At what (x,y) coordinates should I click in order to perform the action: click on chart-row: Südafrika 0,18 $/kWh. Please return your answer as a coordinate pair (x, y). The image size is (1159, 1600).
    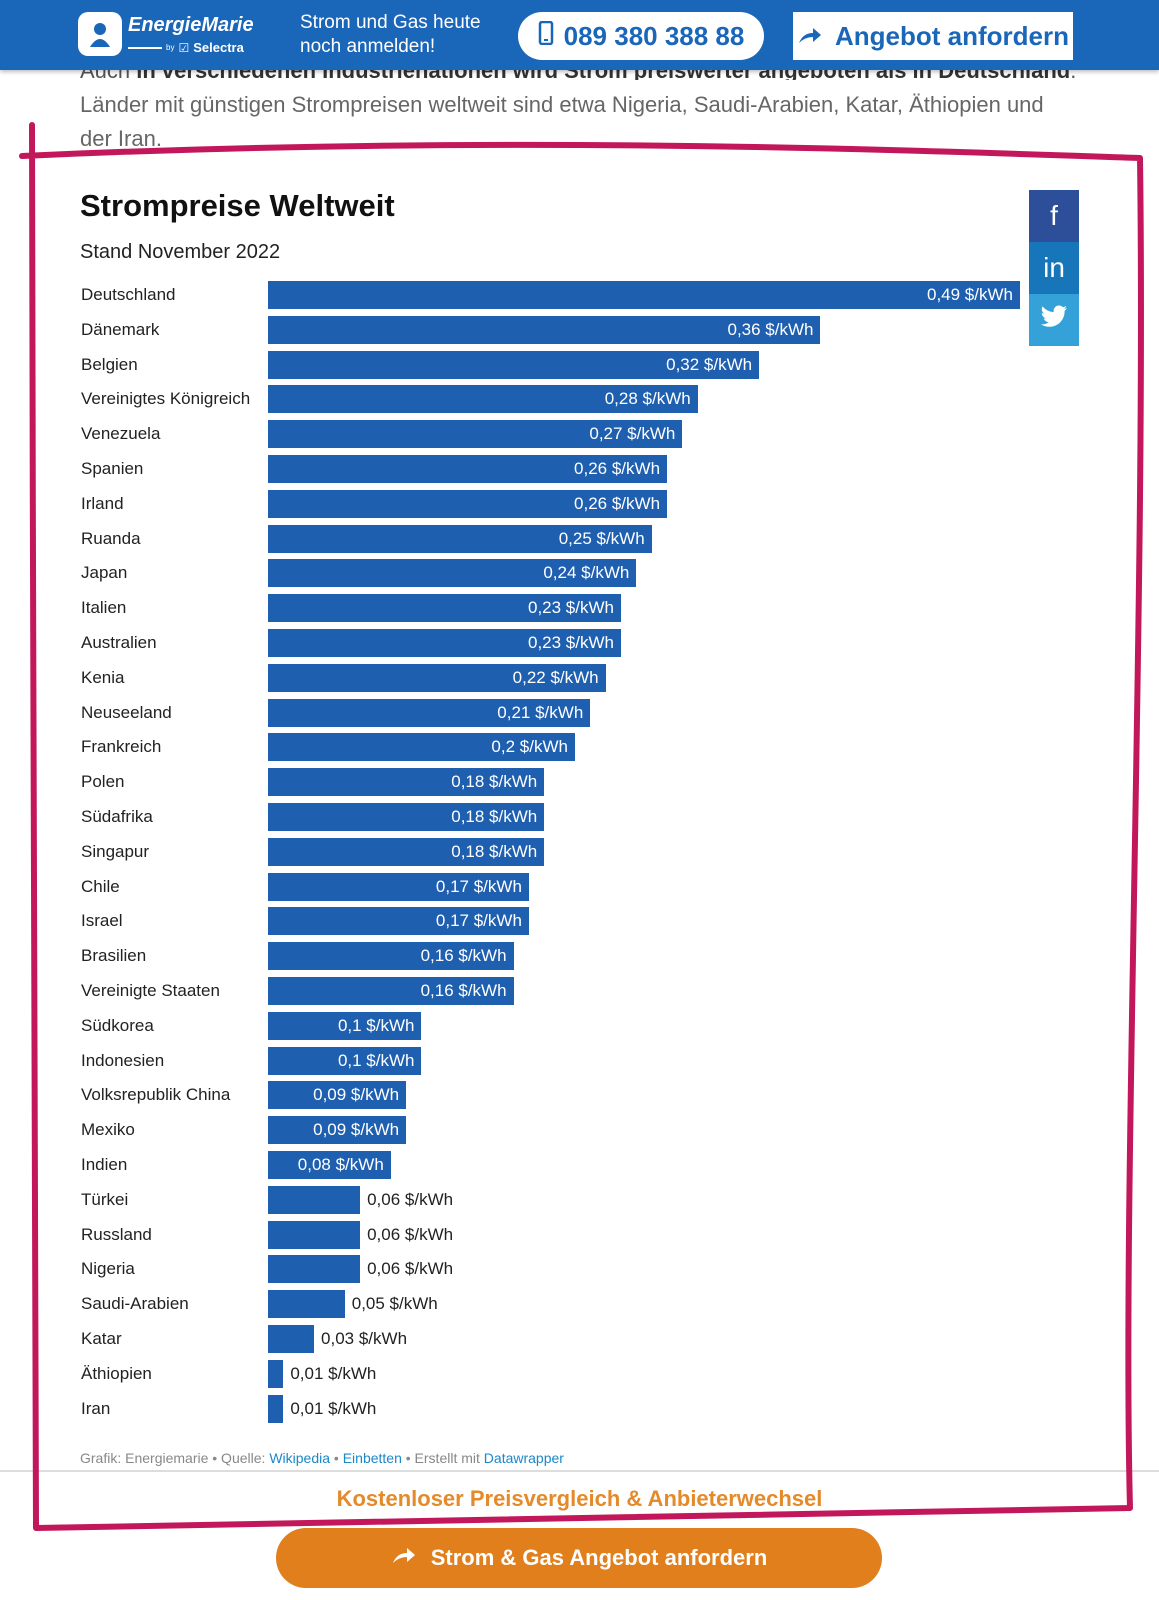
    Looking at the image, I should click on (579, 817).